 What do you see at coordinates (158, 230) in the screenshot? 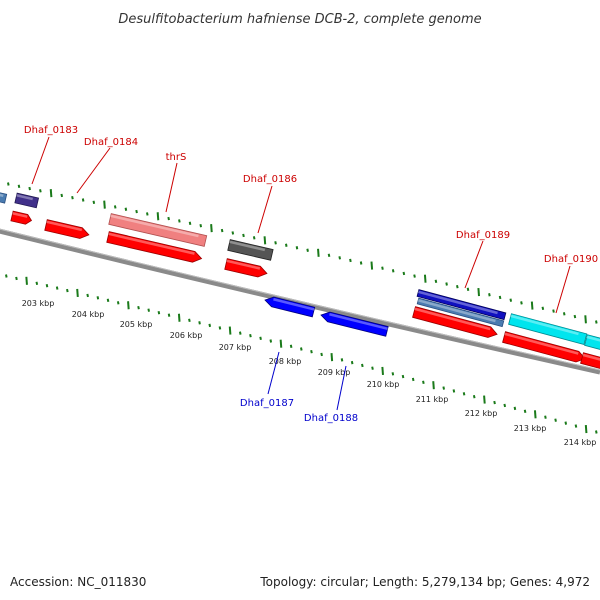
I see `gene-thrS-pink` at bounding box center [158, 230].